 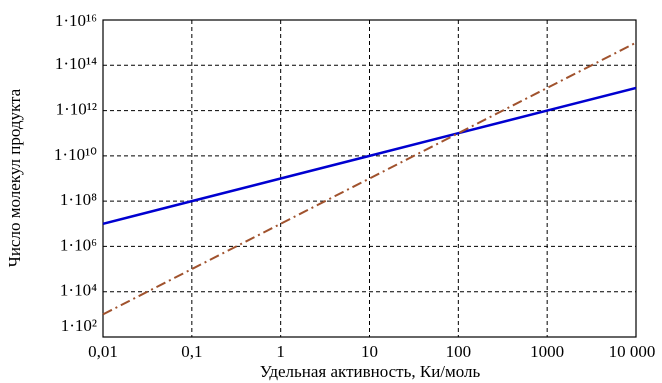 What do you see at coordinates (76, 63) in the screenshot?
I see `y-tick-label: 1·10¹⁴` at bounding box center [76, 63].